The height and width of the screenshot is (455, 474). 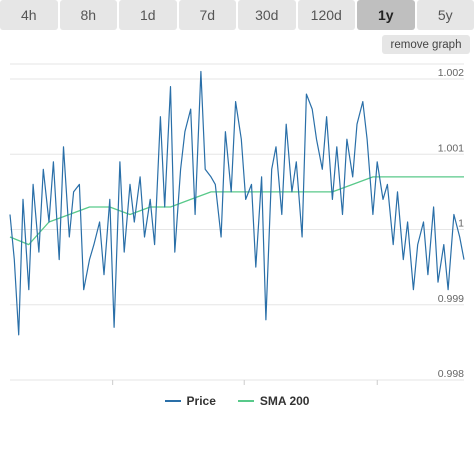 I want to click on tab-7d: 7d, so click(x=207, y=15).